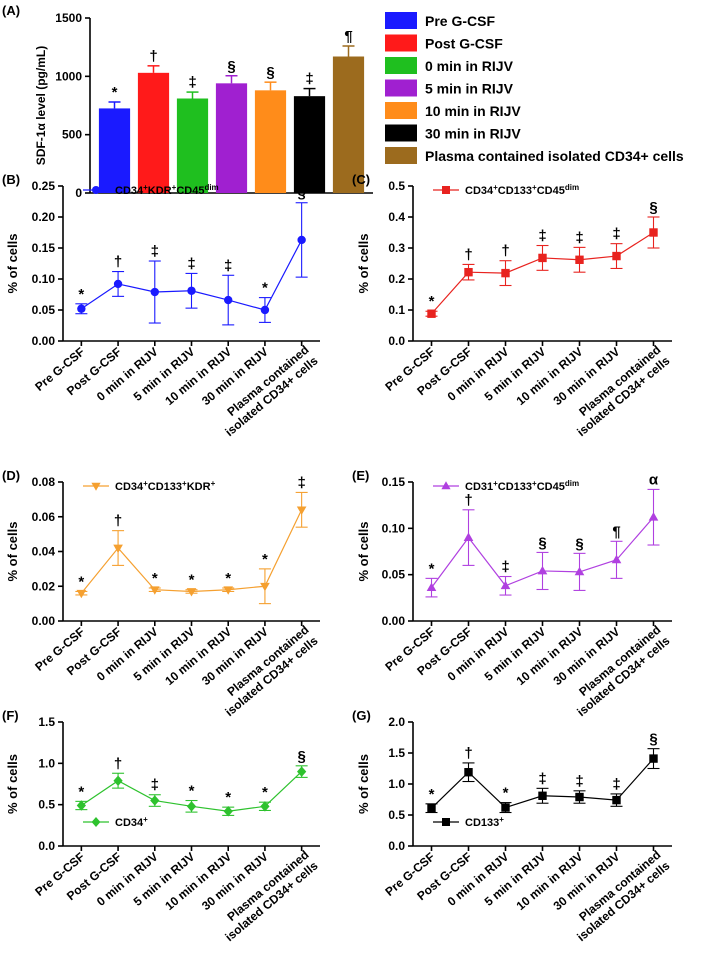 The width and height of the screenshot is (708, 964). I want to click on y-tick-label: 1.0, so click(46, 763).